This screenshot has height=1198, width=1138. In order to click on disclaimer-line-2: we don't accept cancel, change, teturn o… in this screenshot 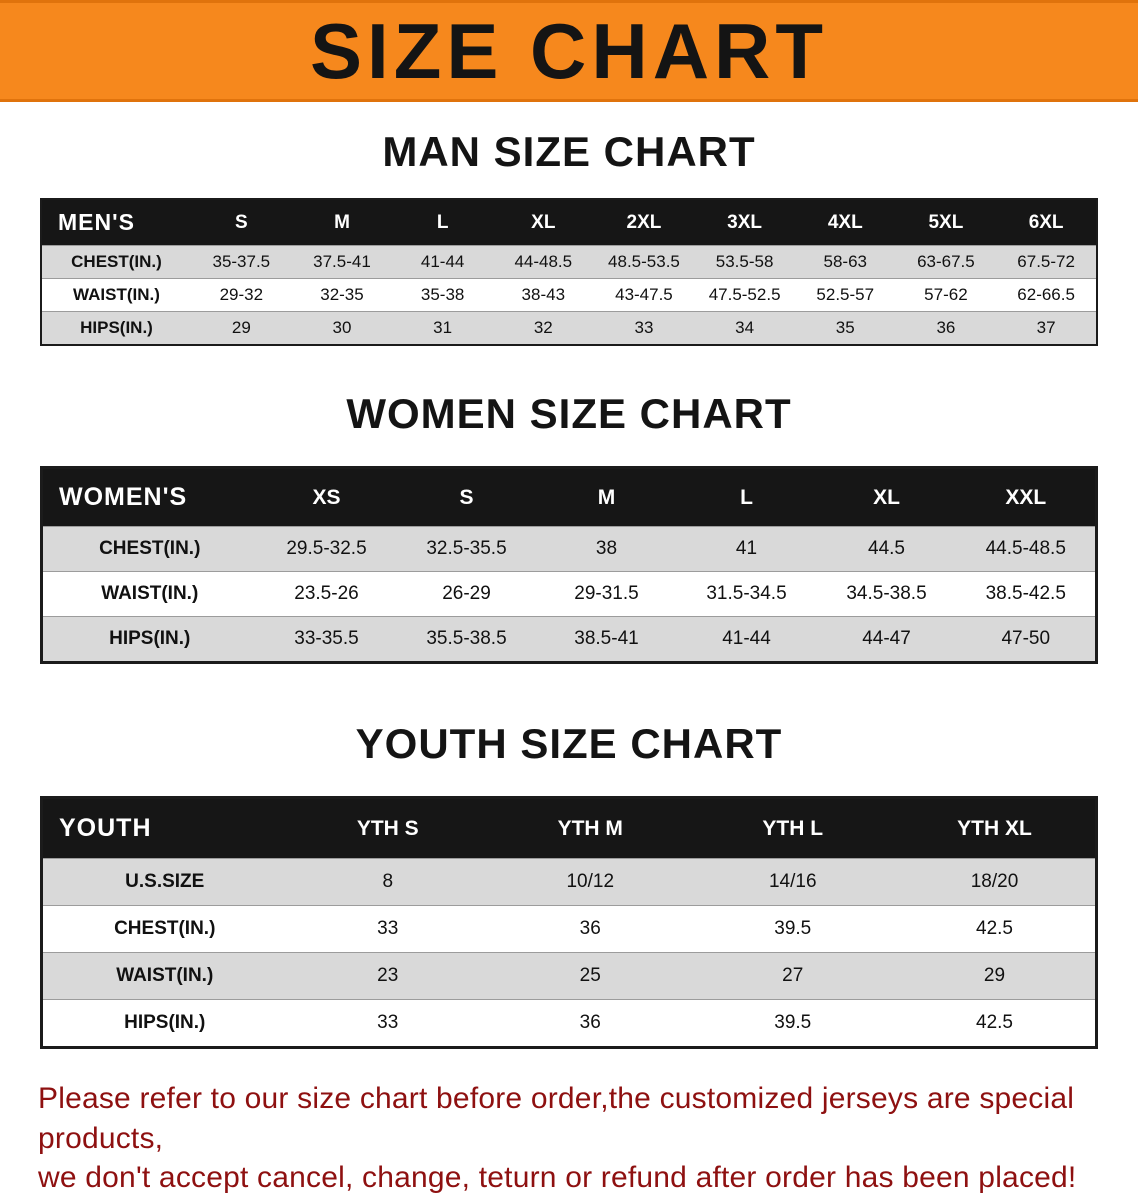, I will do `click(557, 1178)`.